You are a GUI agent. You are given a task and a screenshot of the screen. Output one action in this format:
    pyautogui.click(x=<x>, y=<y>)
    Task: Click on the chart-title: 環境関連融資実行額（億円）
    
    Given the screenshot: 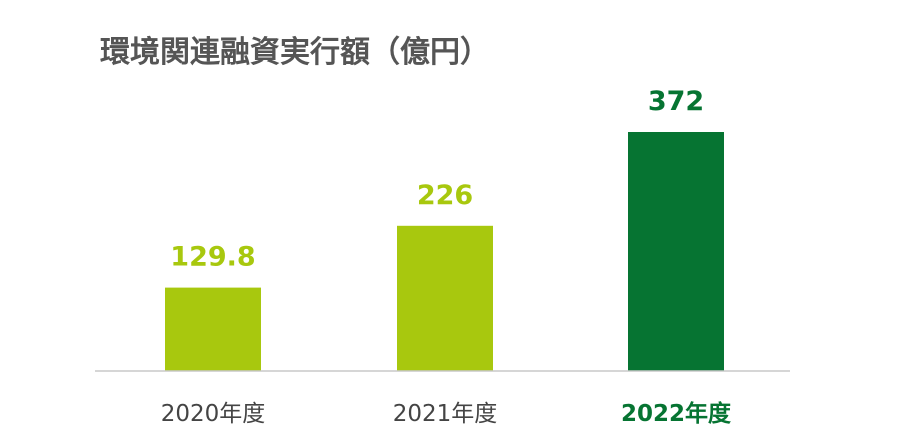 What is the action you would take?
    pyautogui.click(x=295, y=52)
    